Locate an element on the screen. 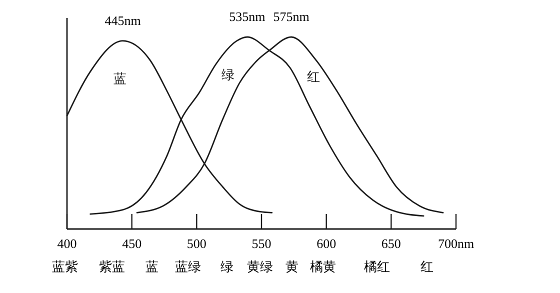  text: 红 is located at coordinates (427, 266).